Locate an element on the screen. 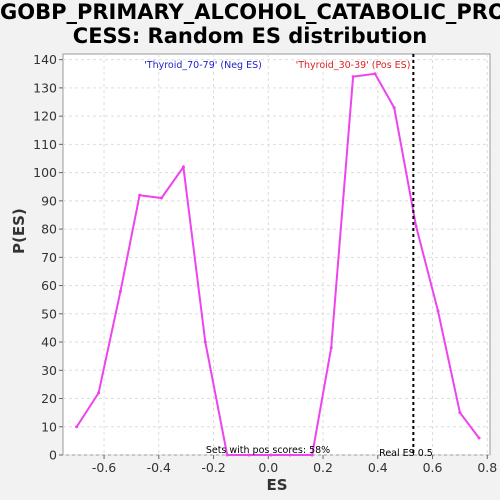 The width and height of the screenshot is (500, 500). y-tick-label: 100 is located at coordinates (45, 172).